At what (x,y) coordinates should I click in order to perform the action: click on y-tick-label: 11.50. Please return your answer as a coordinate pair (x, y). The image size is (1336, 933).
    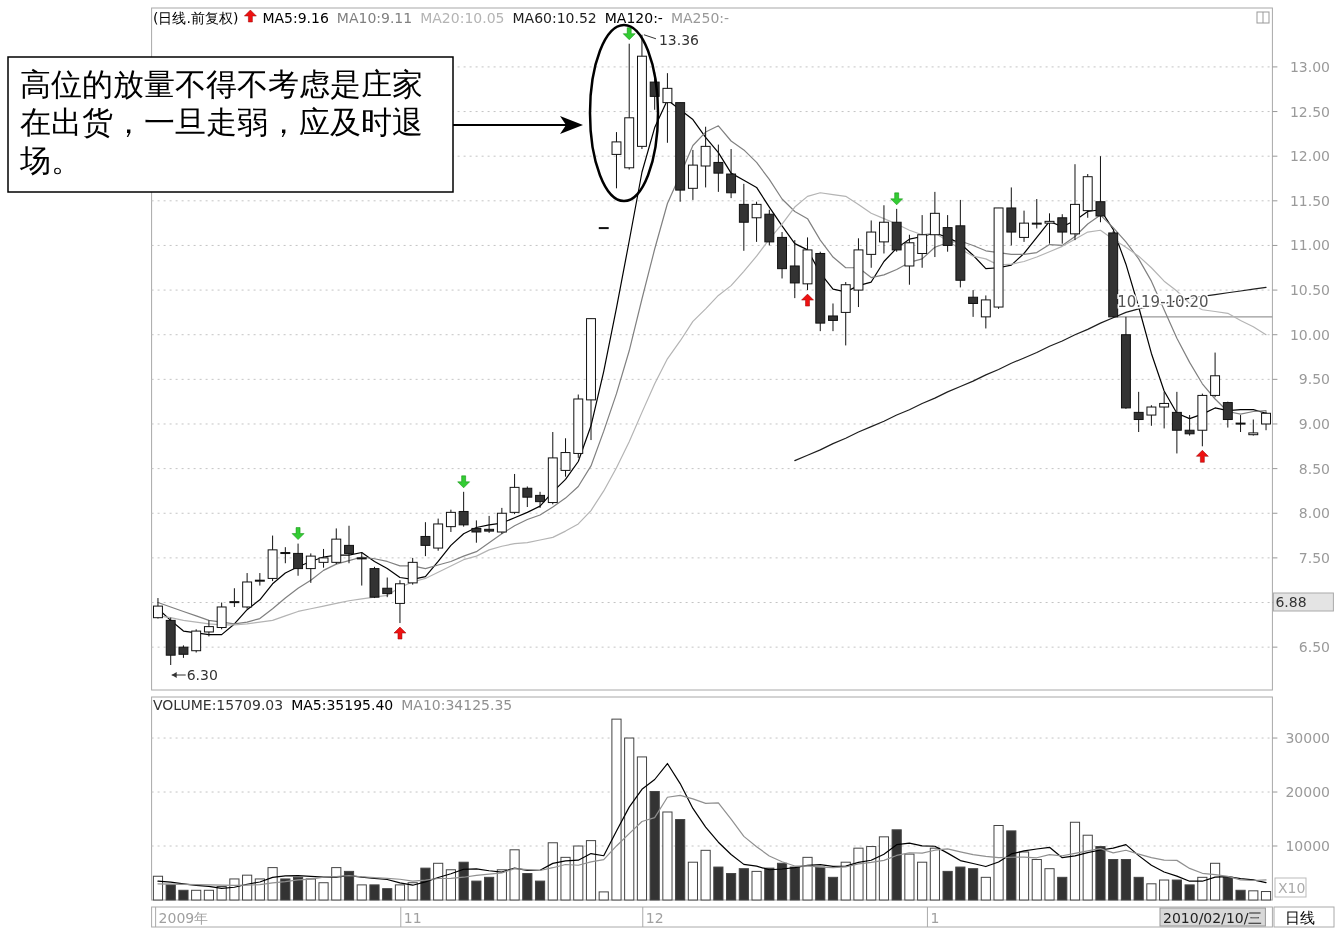
    Looking at the image, I should click on (1309, 200).